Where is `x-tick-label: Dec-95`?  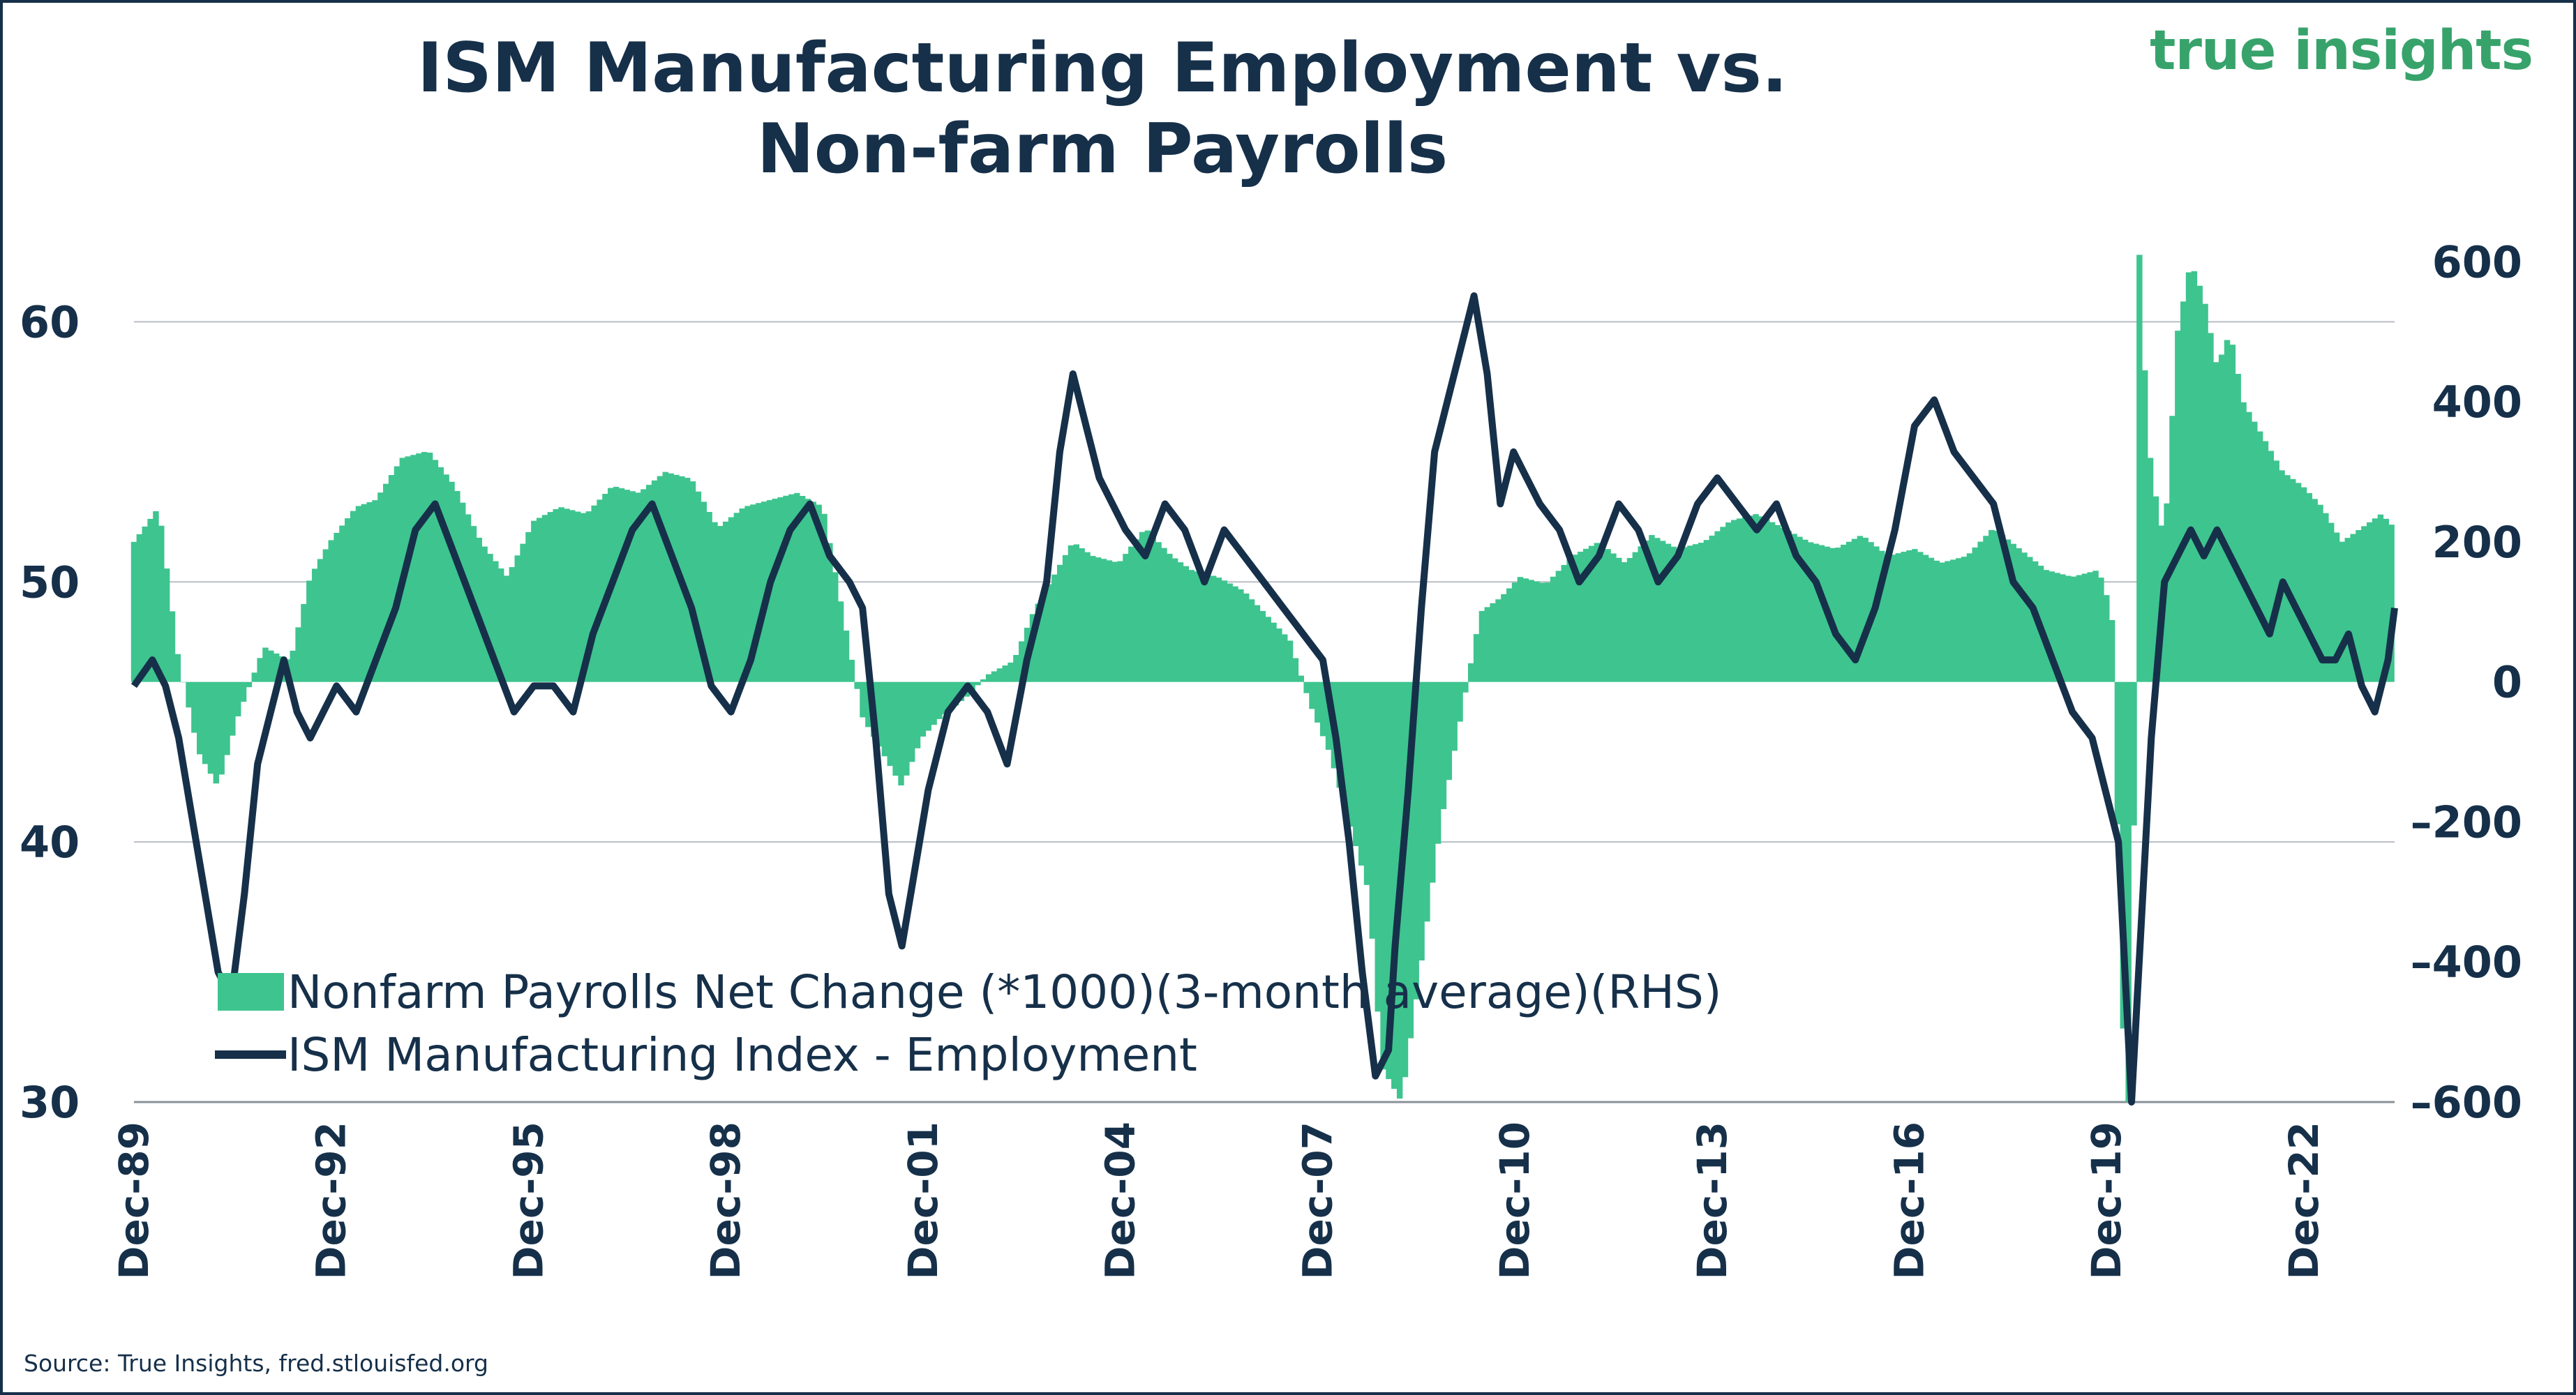
x-tick-label: Dec-95 is located at coordinates (528, 1201).